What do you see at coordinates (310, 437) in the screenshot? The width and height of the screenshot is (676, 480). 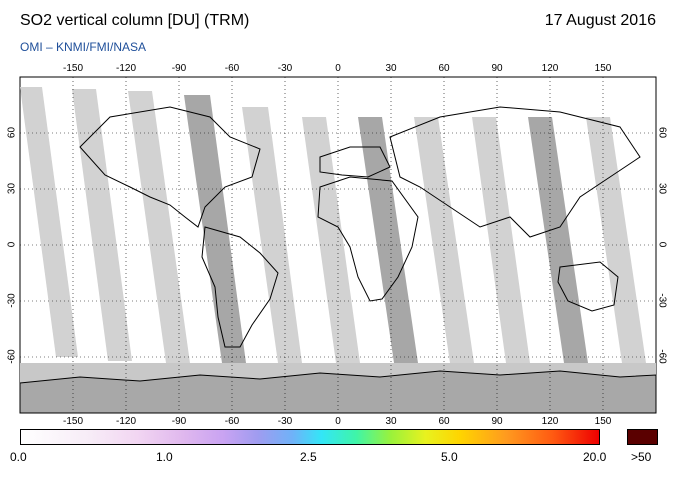 I see `colorbar` at bounding box center [310, 437].